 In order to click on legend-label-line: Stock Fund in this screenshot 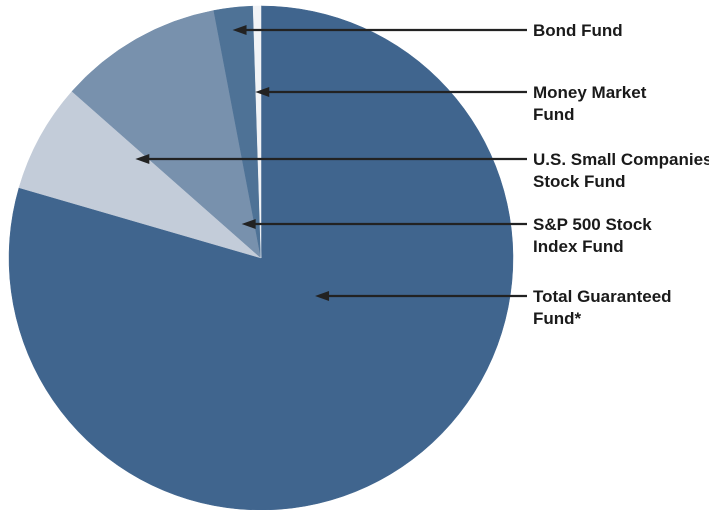, I will do `click(579, 181)`.